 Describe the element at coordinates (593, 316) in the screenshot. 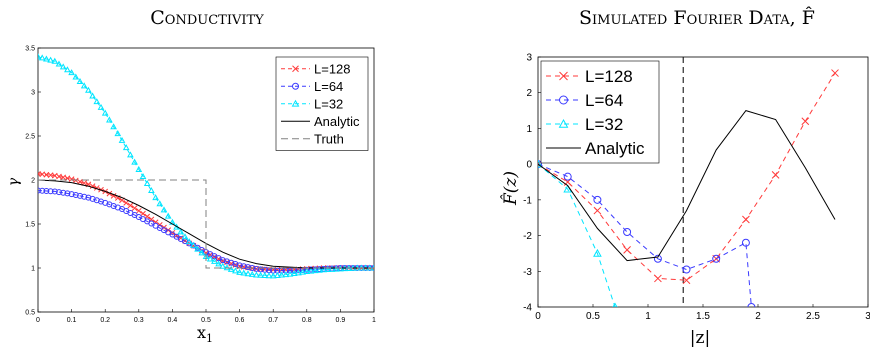

I see `fourier-xtick-label: 0.5` at that location.